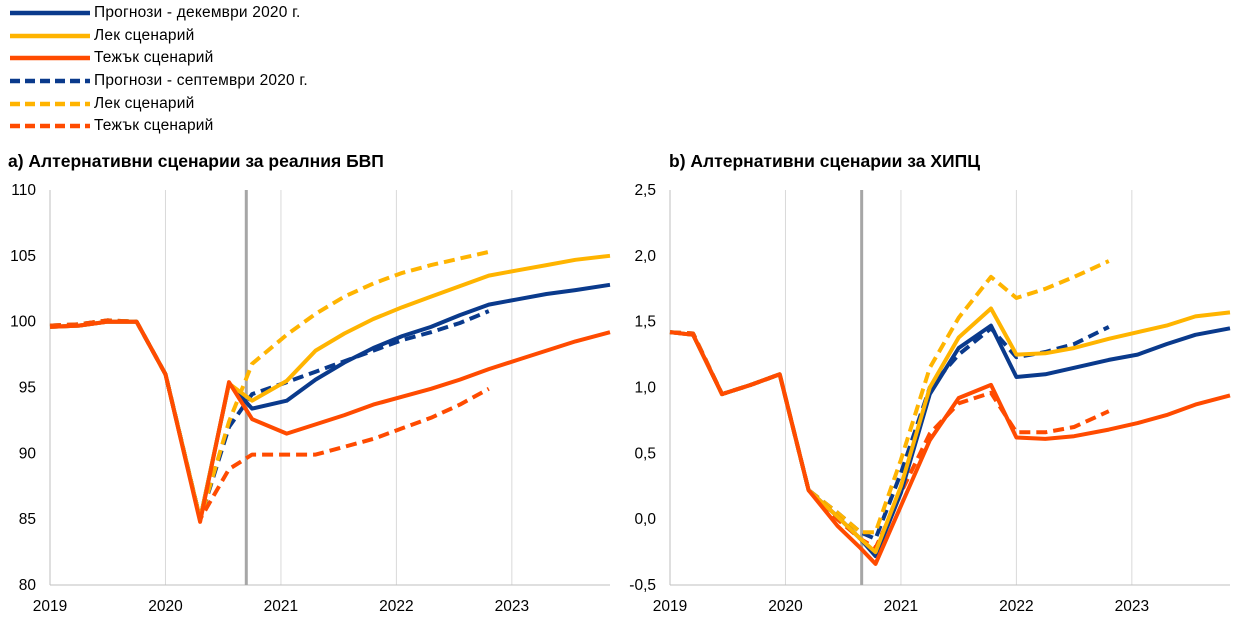 This screenshot has height=620, width=1240. Describe the element at coordinates (196, 161) in the screenshot. I see `chart-title-gdp: a) Алтернативни сценарии за реалния БВП` at that location.